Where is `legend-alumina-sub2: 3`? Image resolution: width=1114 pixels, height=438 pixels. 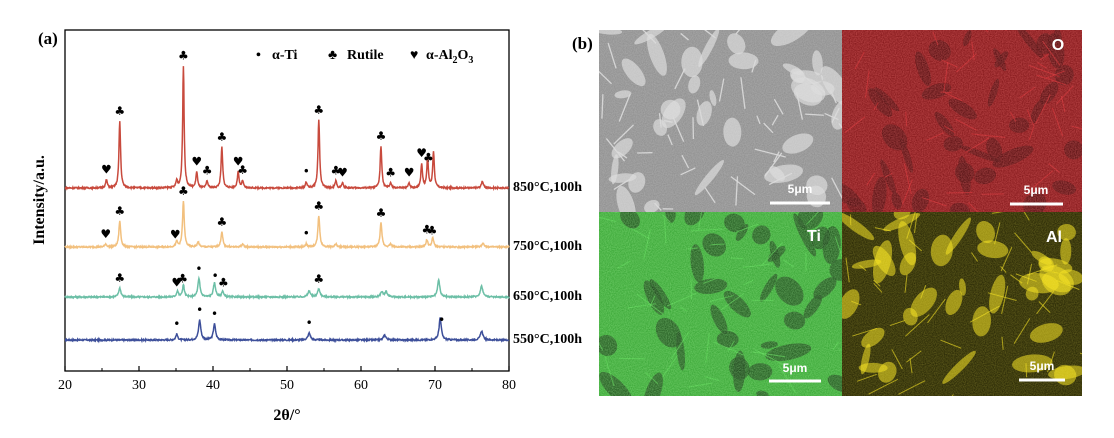 legend-alumina-sub2: 3 is located at coordinates (470, 60).